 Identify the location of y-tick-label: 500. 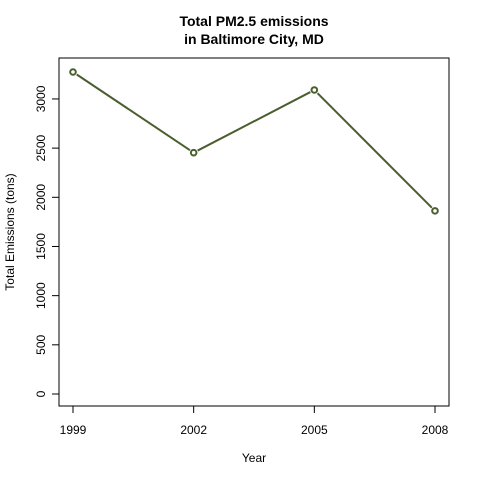
(41, 344).